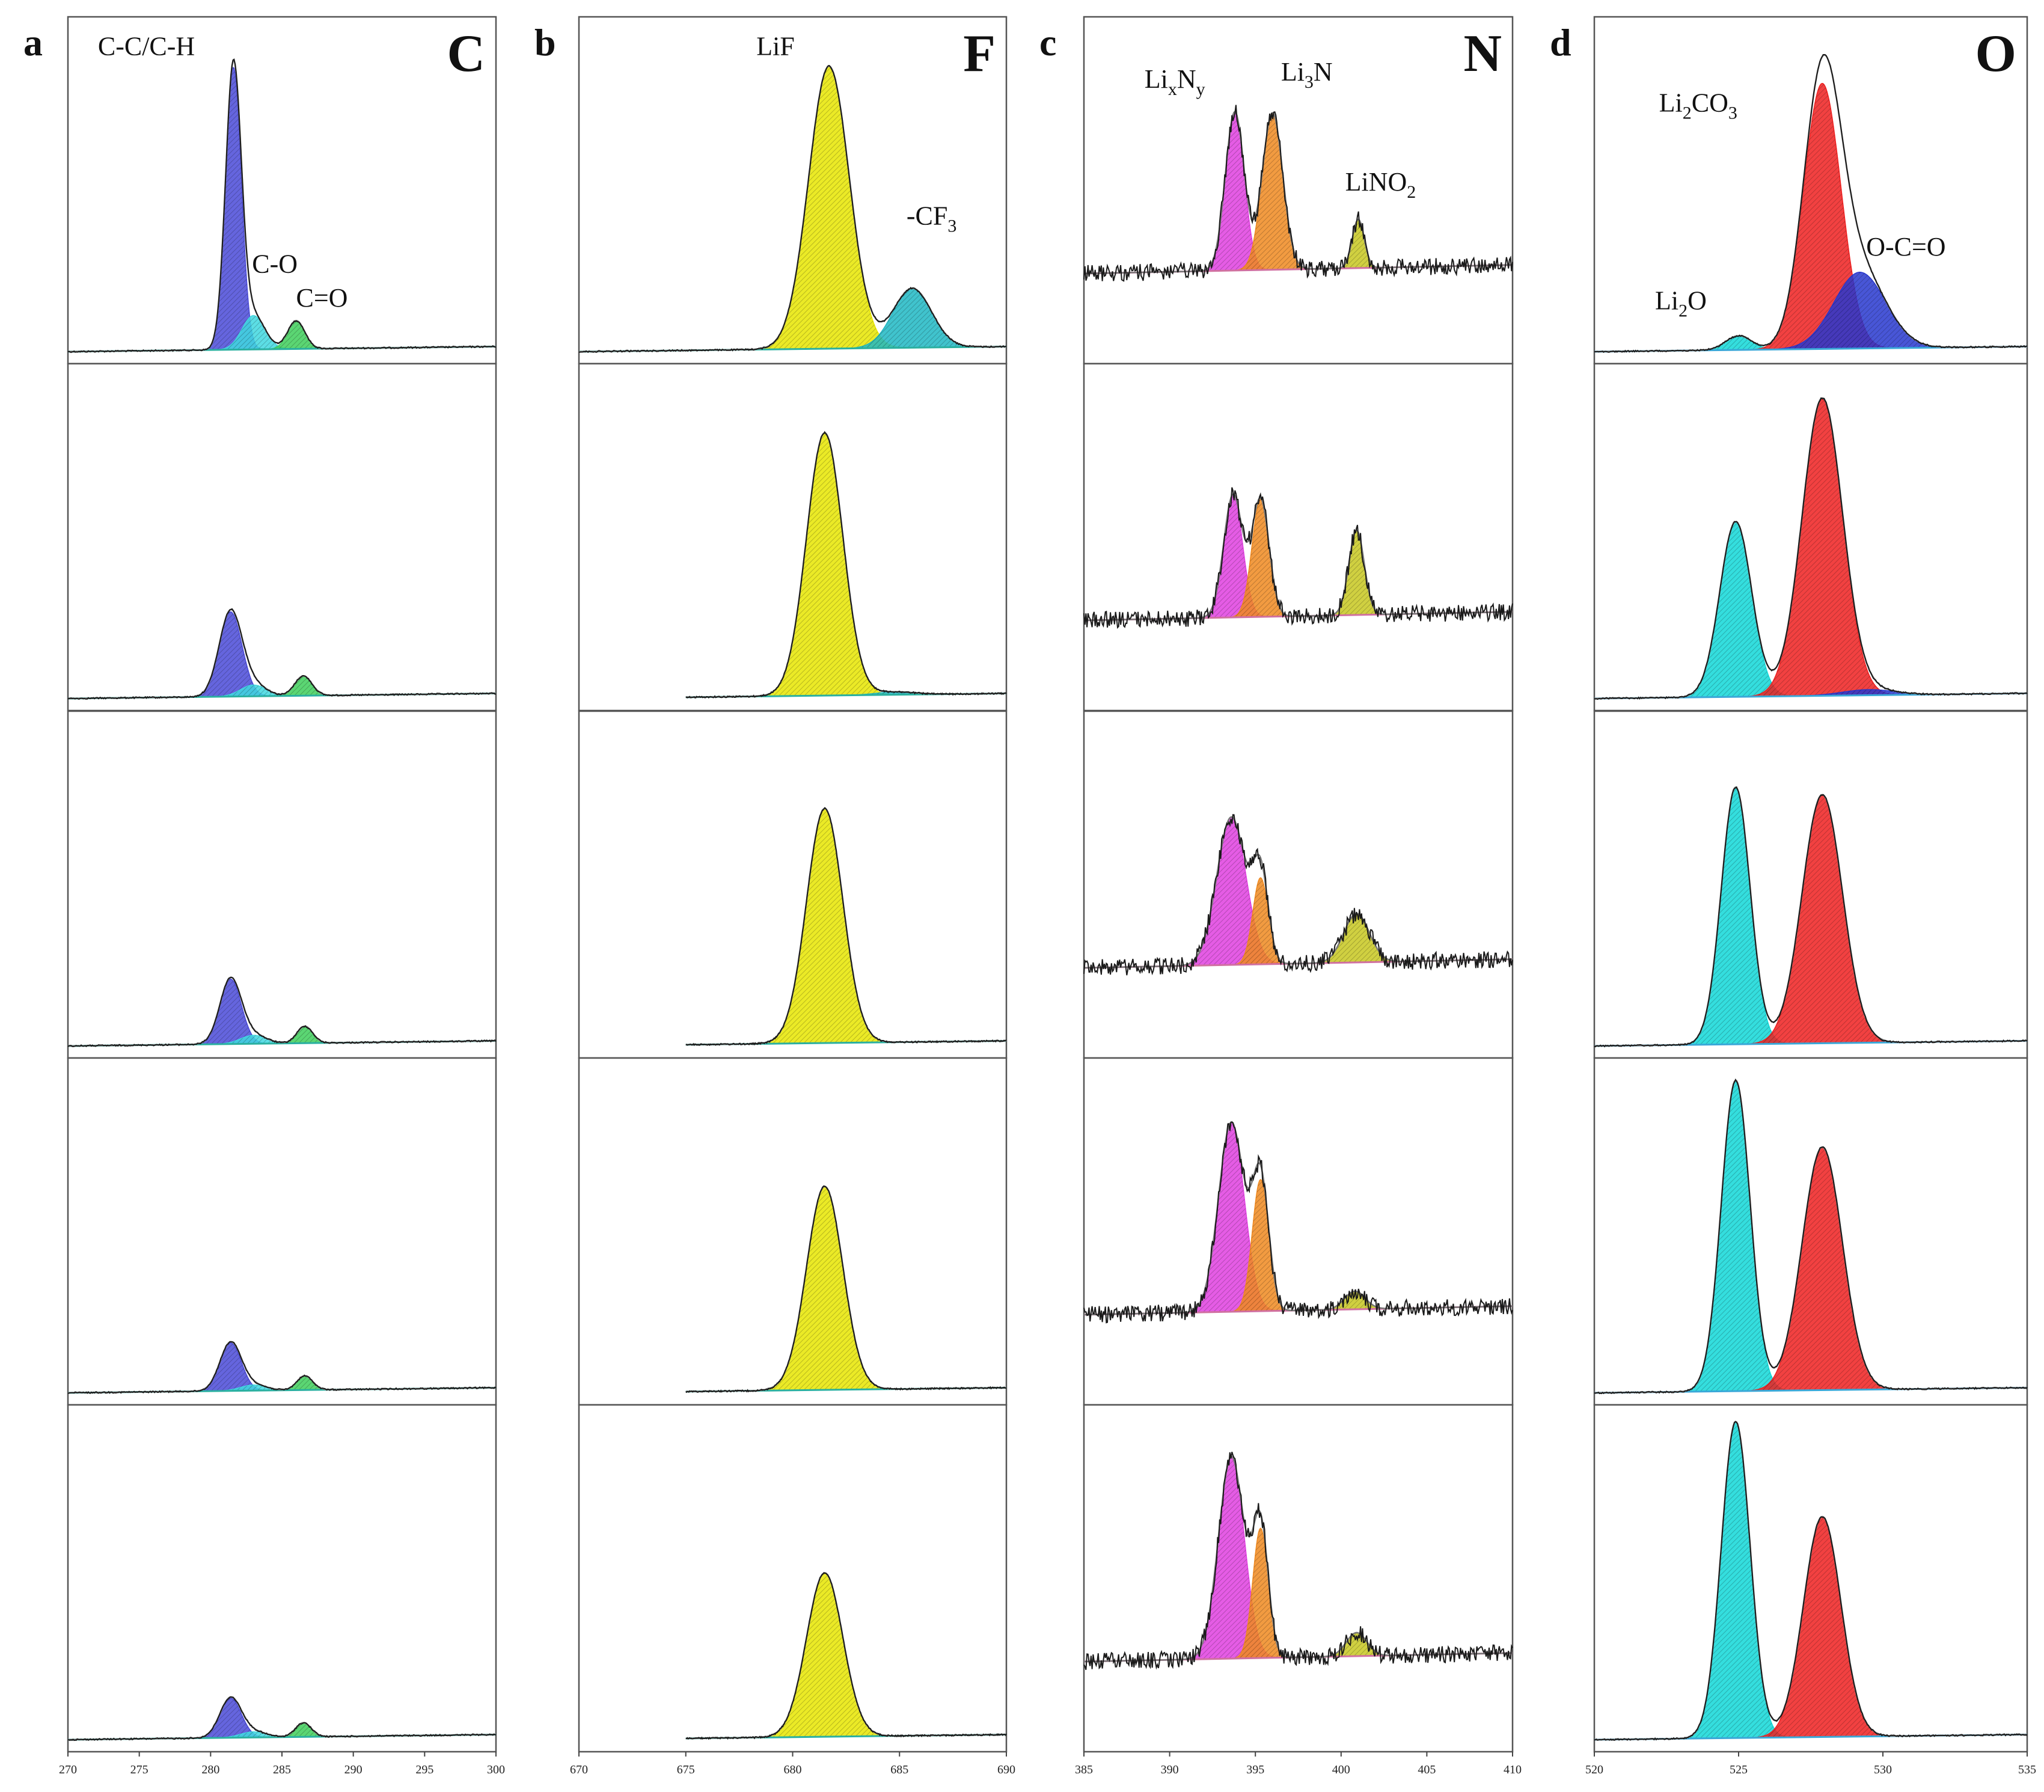  Describe the element at coordinates (466, 54) in the screenshot. I see `element-label: C` at that location.